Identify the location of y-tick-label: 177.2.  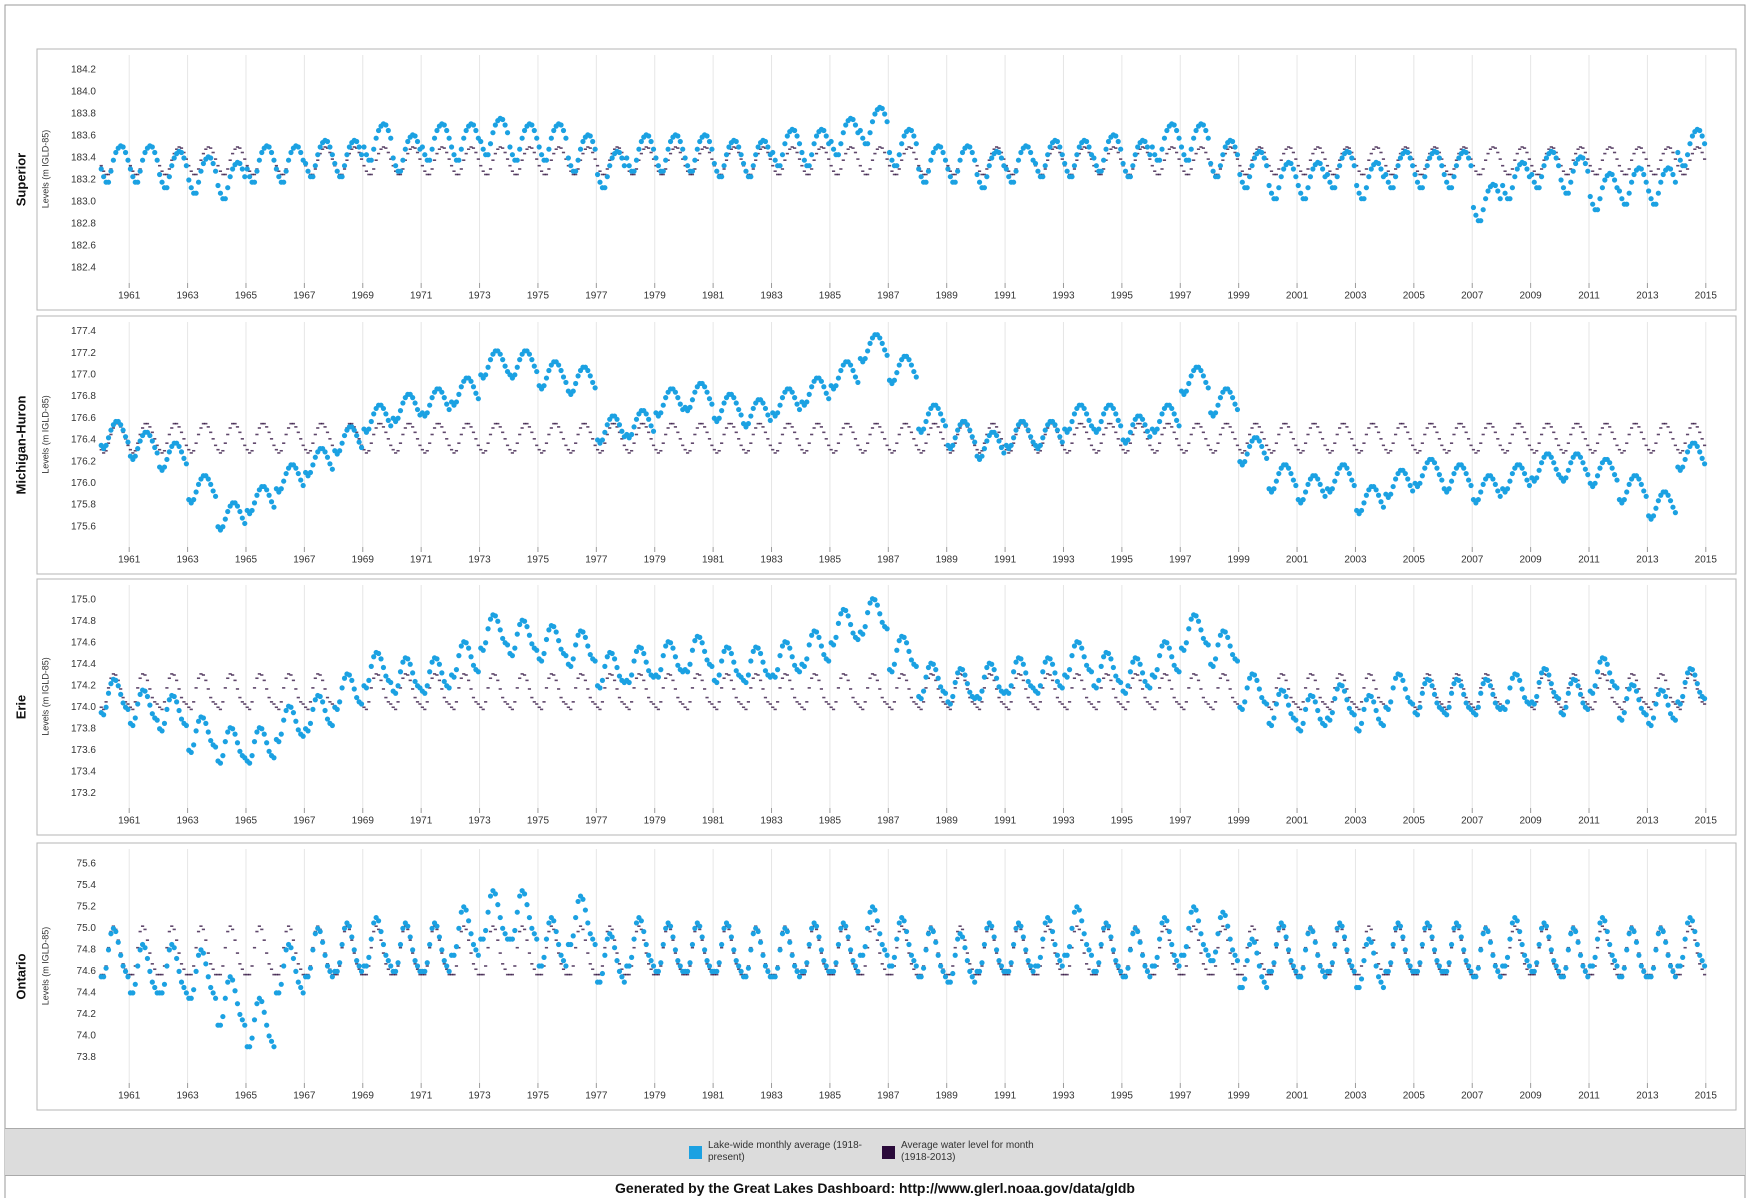
(83, 353).